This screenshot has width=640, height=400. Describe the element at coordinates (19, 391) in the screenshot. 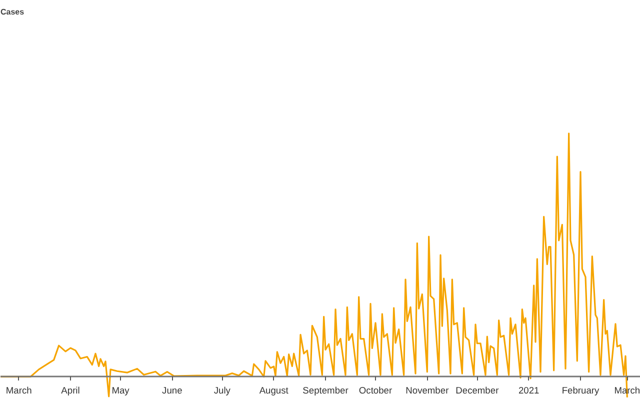

I see `x-tick-label: March` at that location.